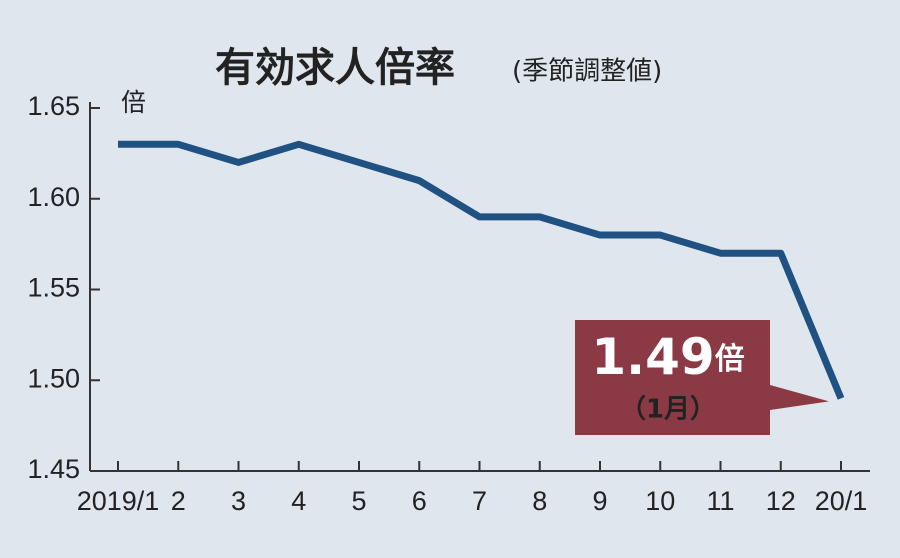 The image size is (900, 558). I want to click on y-unit: 倍, so click(133, 102).